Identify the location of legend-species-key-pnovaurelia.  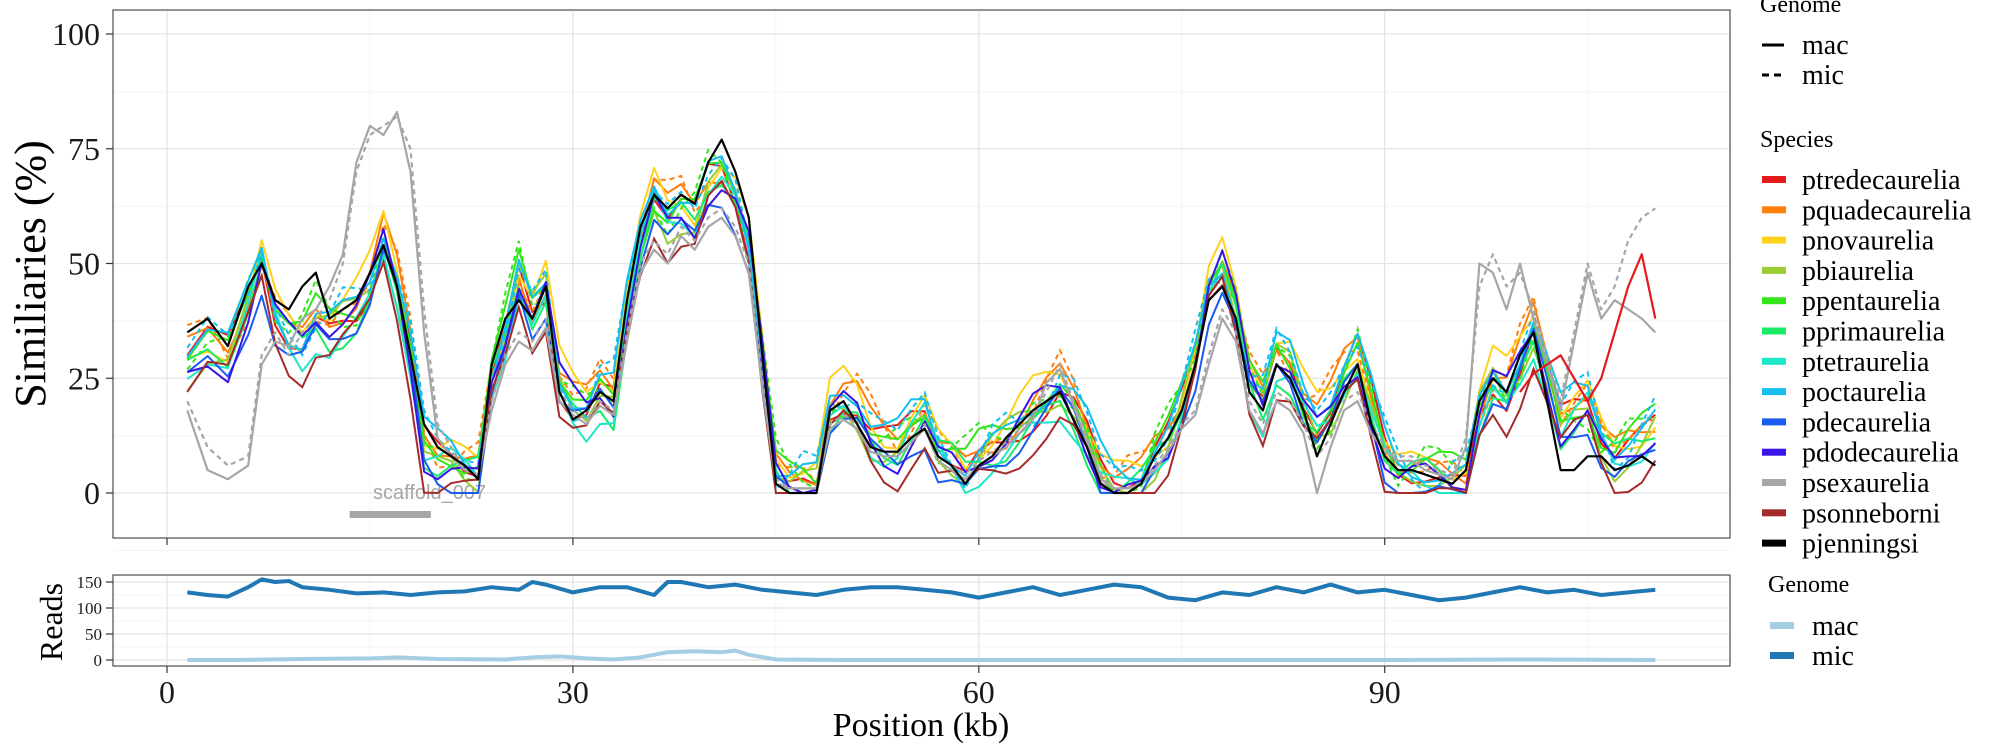
(1774, 240).